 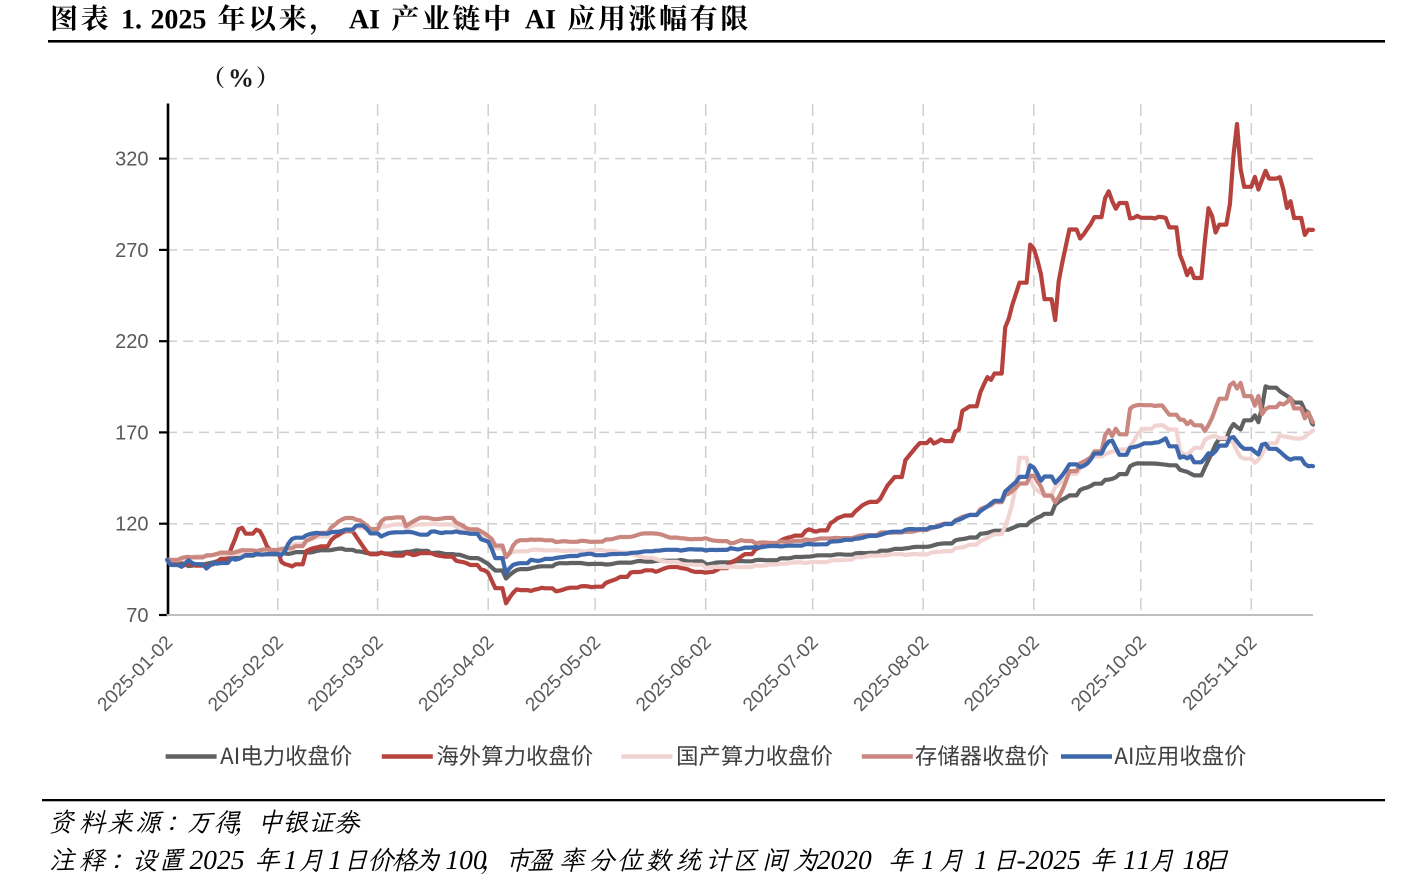 I want to click on svg-text: 220, so click(x=131, y=342).